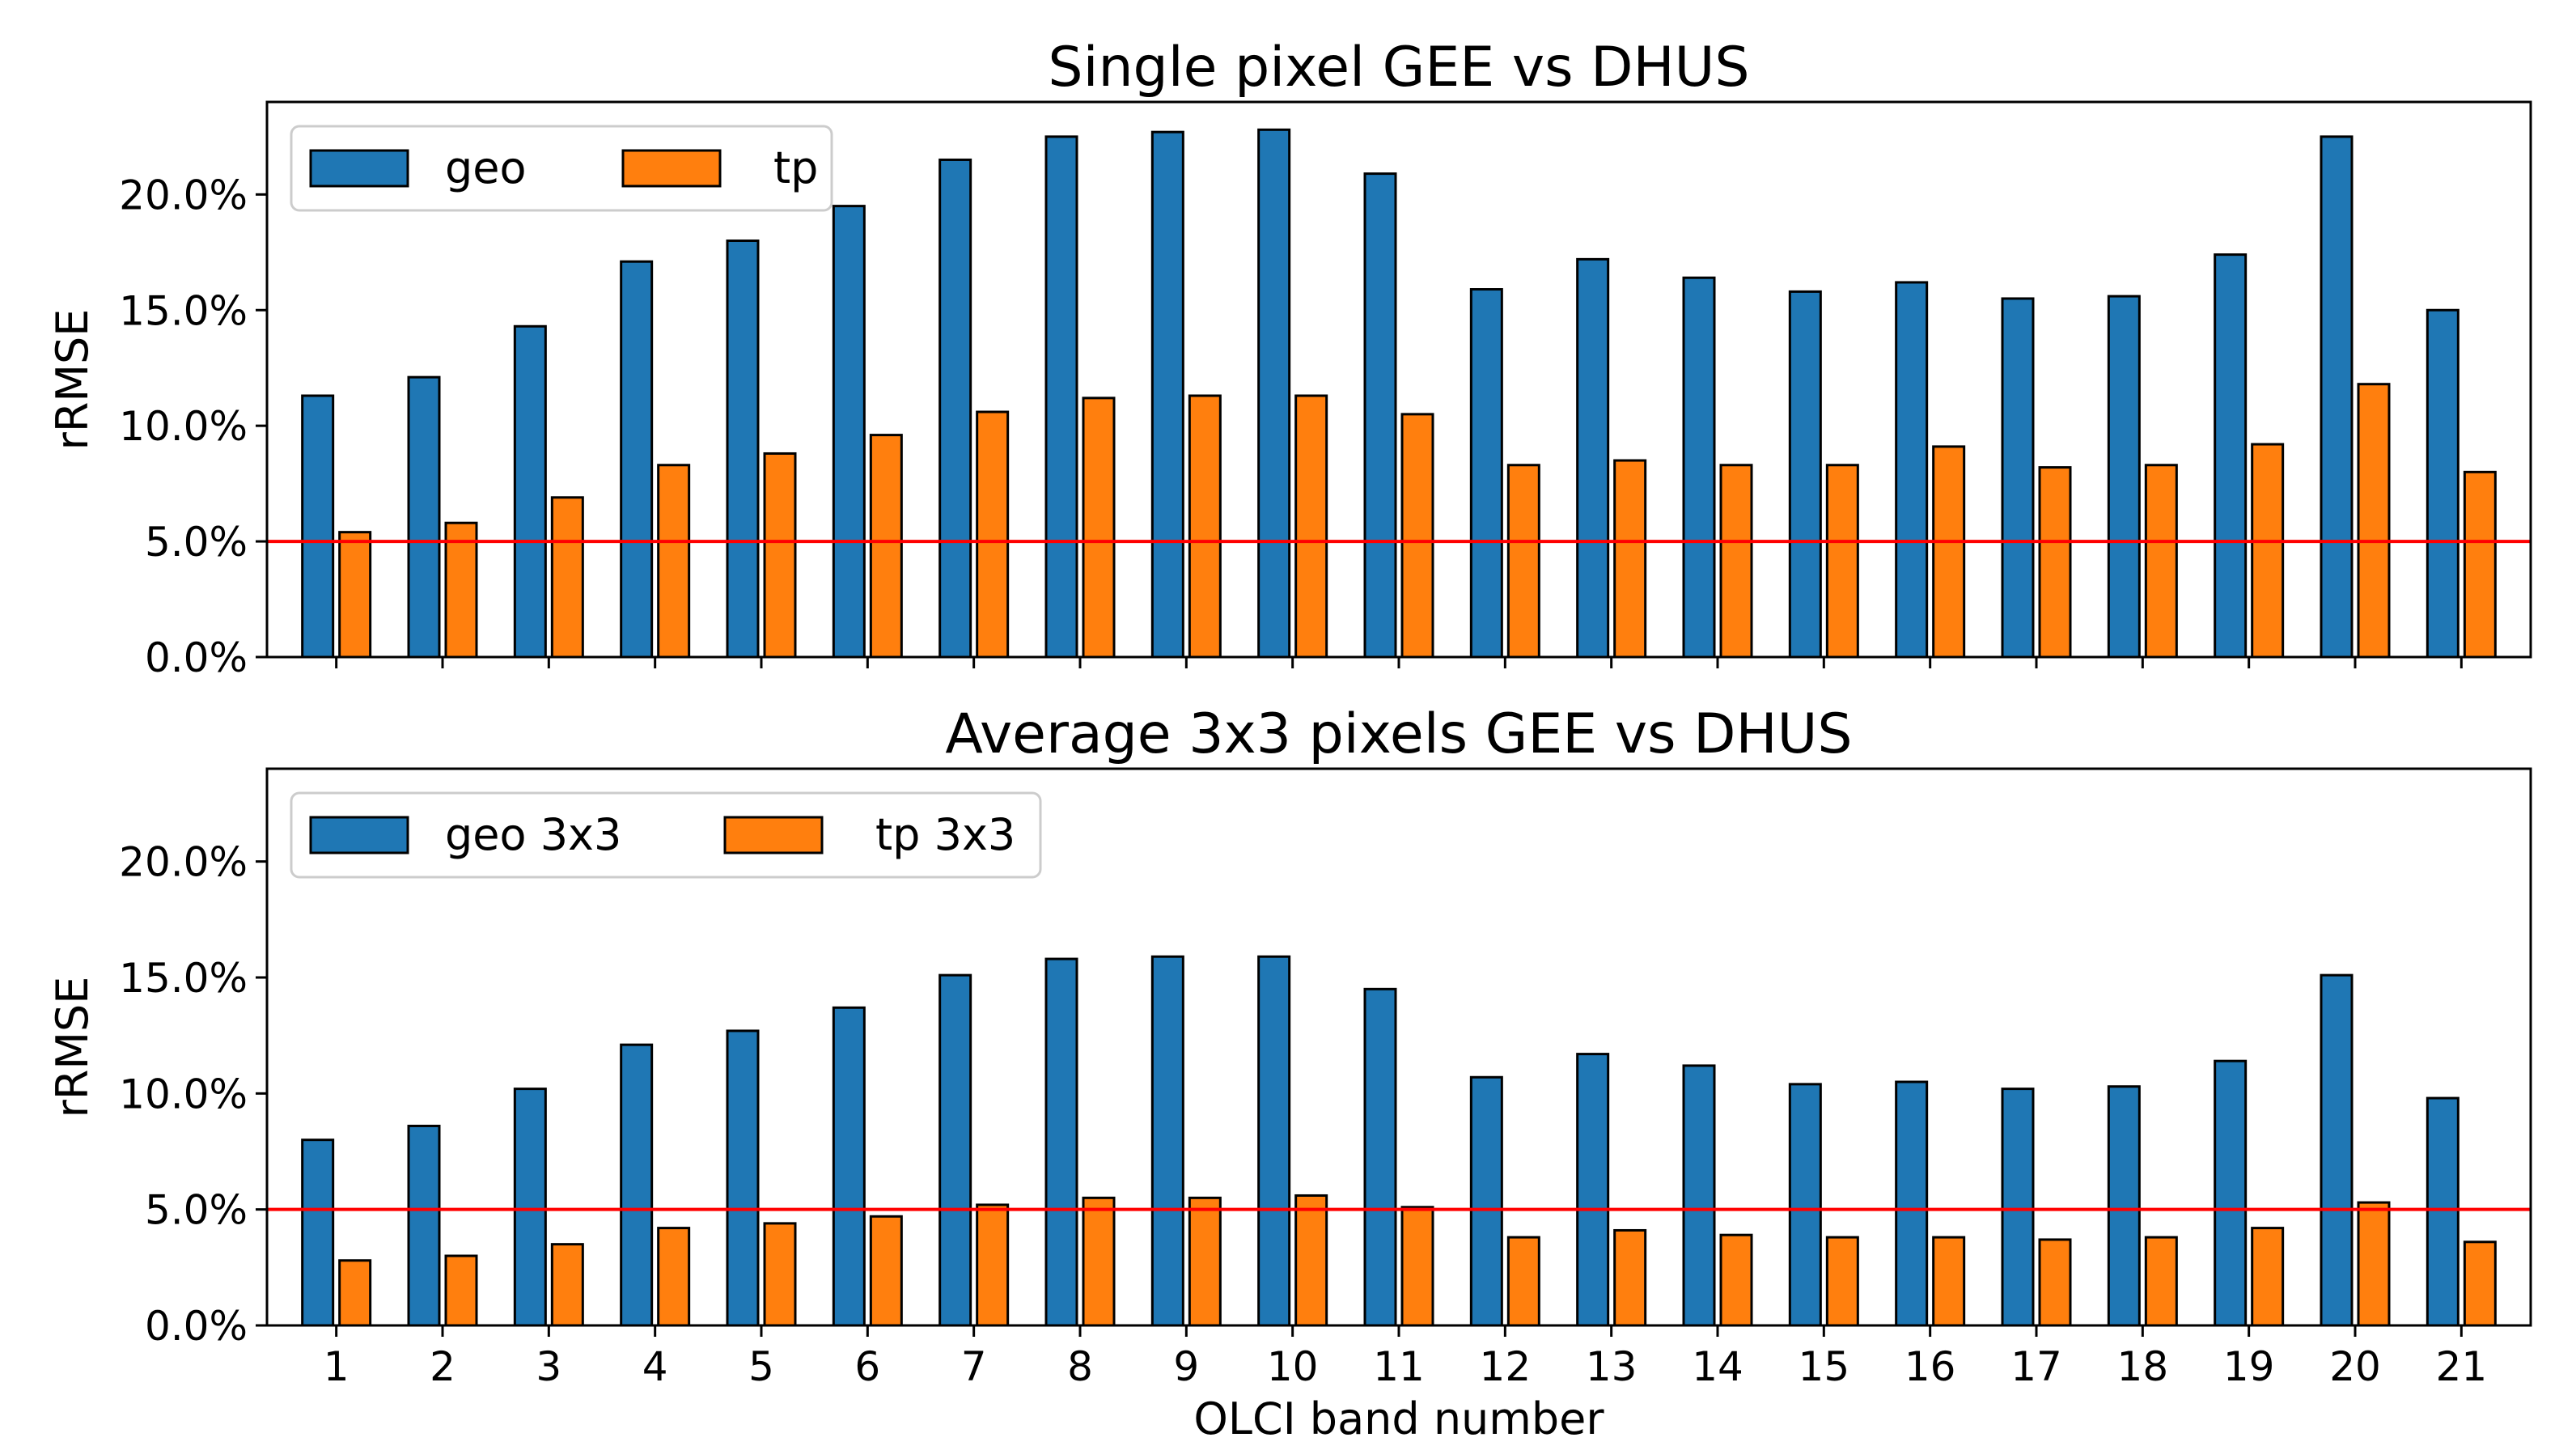  Describe the element at coordinates (2462, 1366) in the screenshot. I see `x-tick-label: 21` at that location.